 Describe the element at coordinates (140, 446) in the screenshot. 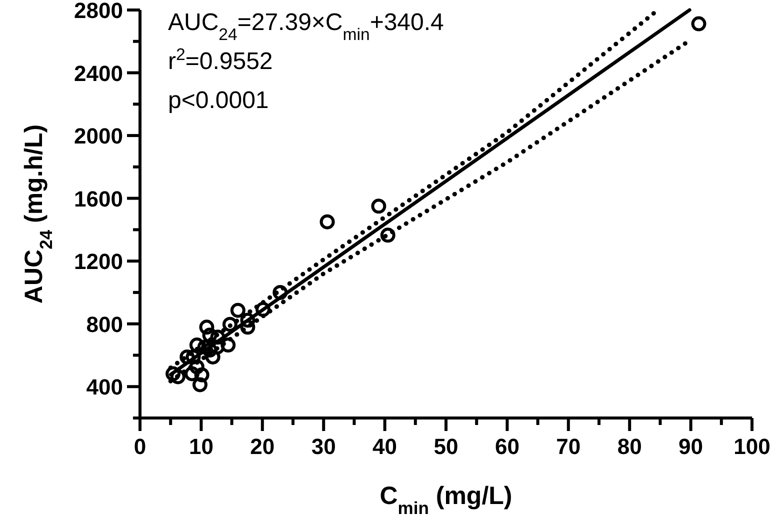

I see `x-tick-label: 0` at that location.